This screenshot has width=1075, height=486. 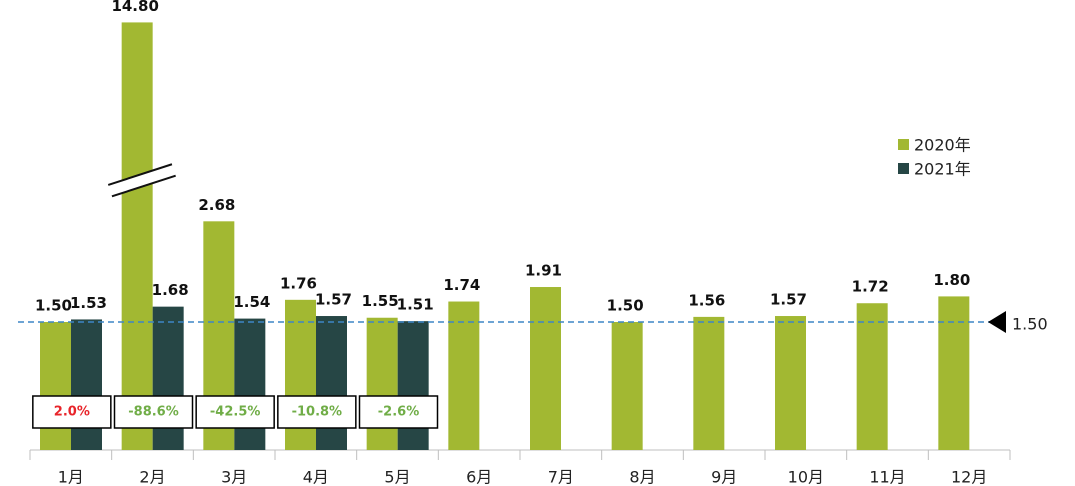 What do you see at coordinates (997, 322) in the screenshot?
I see `reference-marker` at bounding box center [997, 322].